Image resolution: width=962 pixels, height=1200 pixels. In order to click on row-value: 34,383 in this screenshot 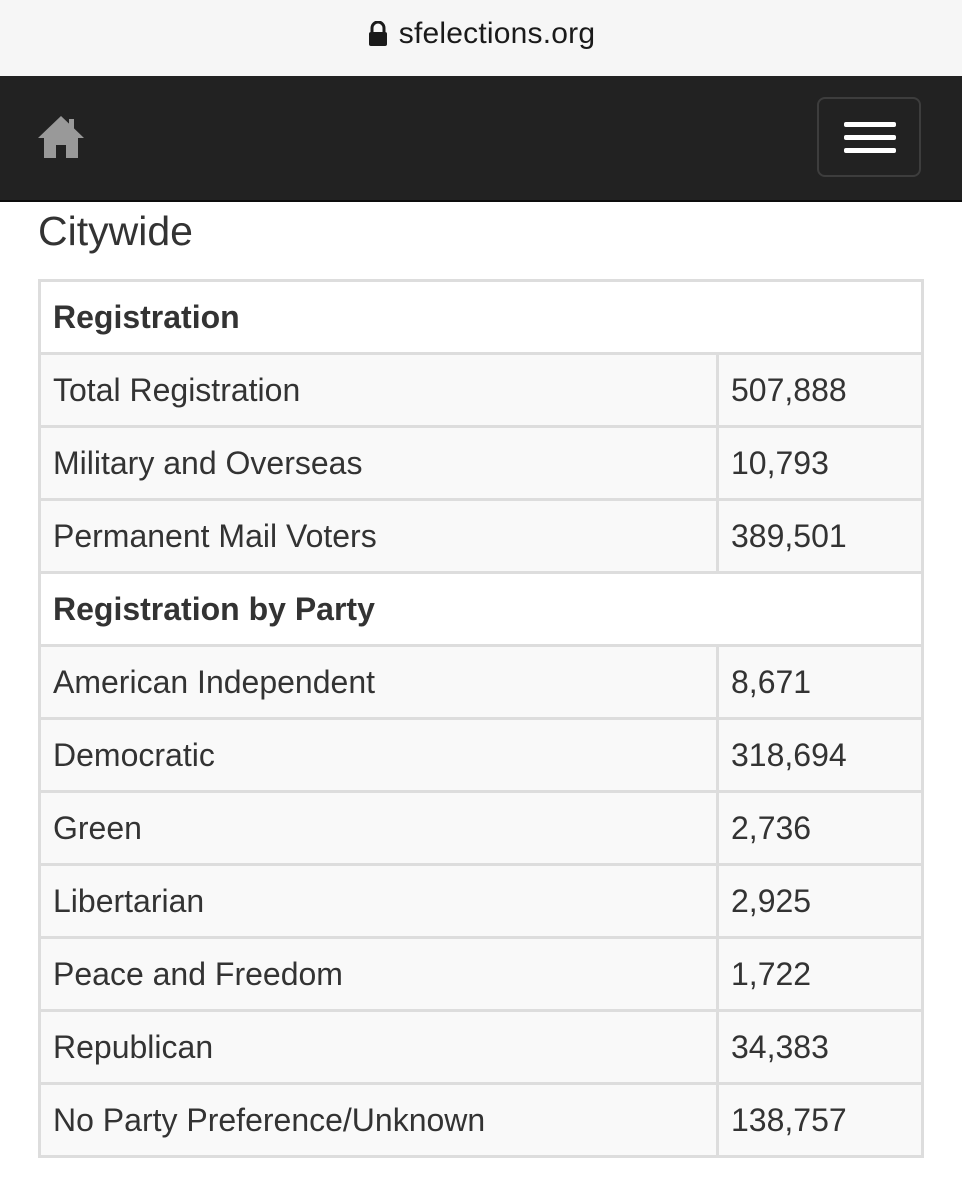, I will do `click(820, 1047)`.